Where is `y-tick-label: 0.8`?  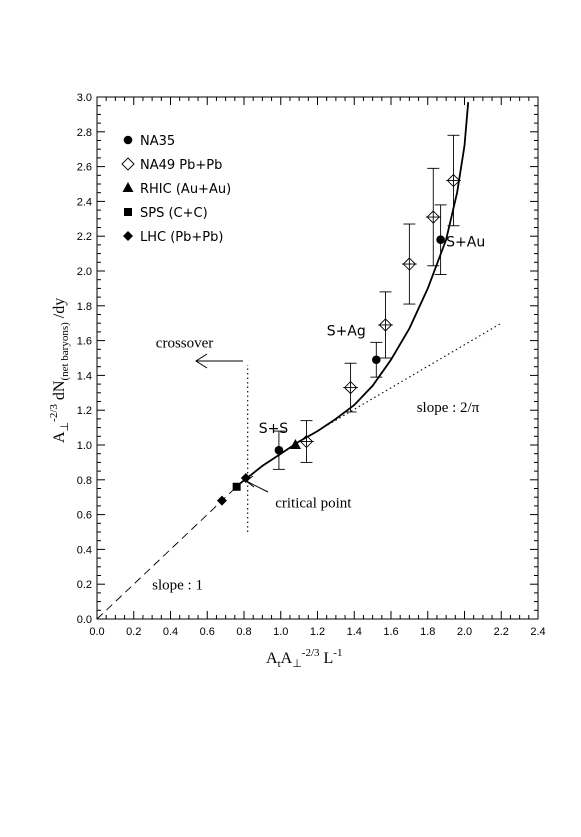
y-tick-label: 0.8 is located at coordinates (84, 481).